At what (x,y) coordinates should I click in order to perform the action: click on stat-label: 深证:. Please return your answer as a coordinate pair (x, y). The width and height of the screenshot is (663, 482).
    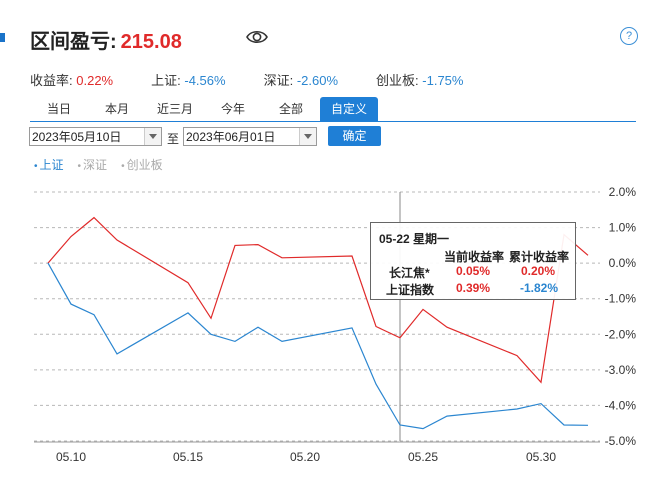
    Looking at the image, I should click on (278, 80).